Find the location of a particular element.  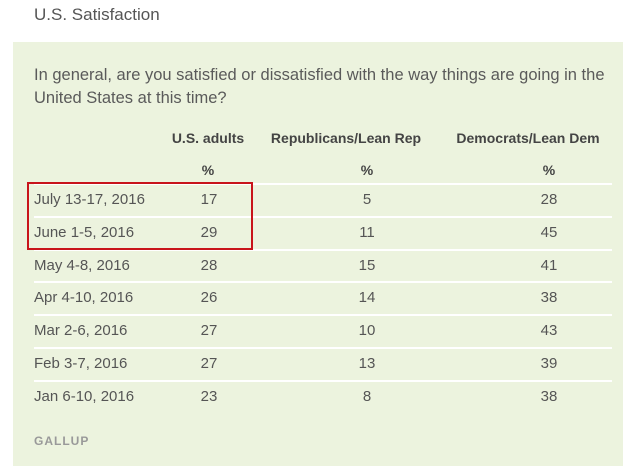

value-us-adults: 26 is located at coordinates (209, 298).